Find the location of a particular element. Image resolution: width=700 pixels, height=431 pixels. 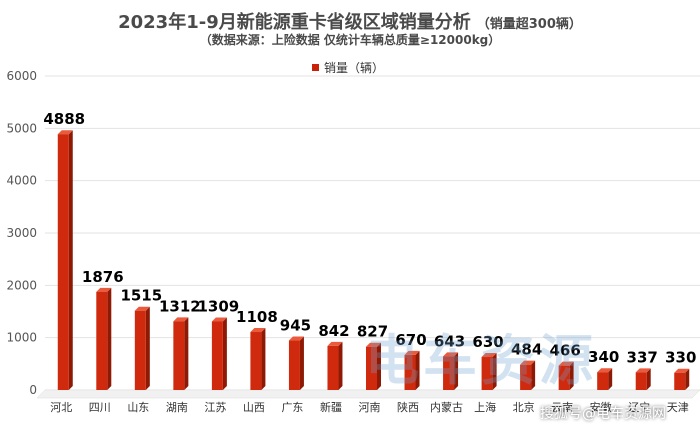

watermark-small: 搜狐号@电车资源网 is located at coordinates (603, 414).